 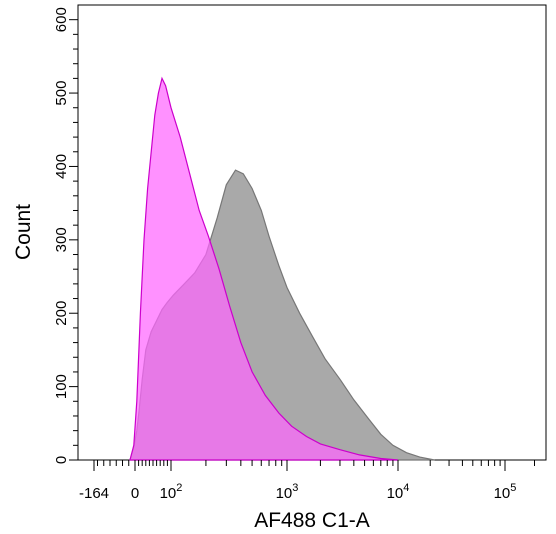 What do you see at coordinates (287, 492) in the screenshot?
I see `x-tick-label: 10³` at bounding box center [287, 492].